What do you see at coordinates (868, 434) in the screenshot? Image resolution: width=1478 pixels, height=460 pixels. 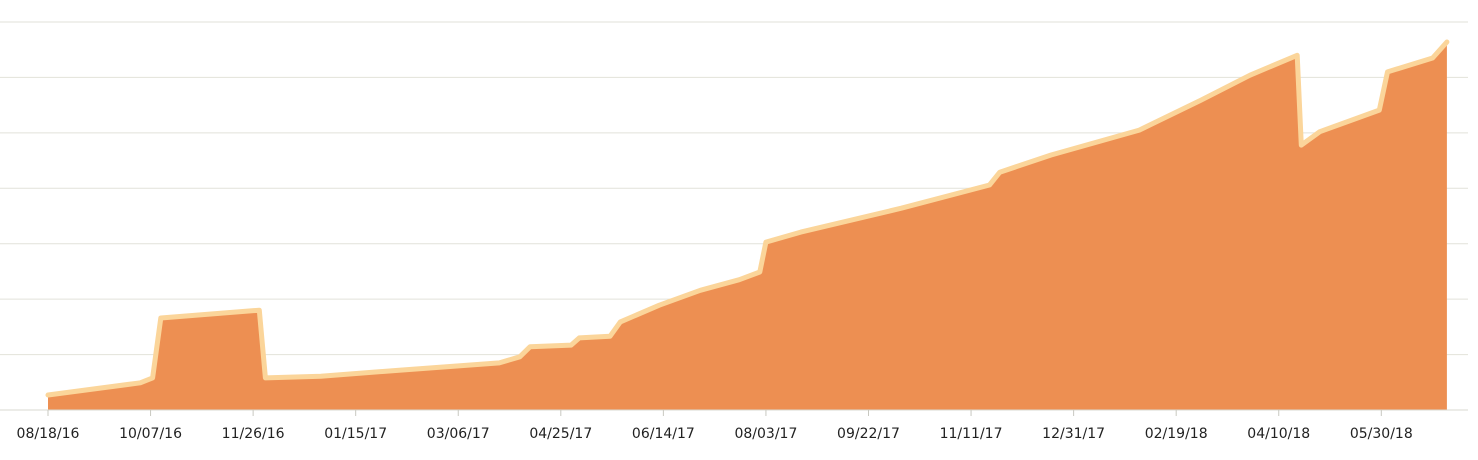 I see `x-tick-label: 09/22/17` at bounding box center [868, 434].